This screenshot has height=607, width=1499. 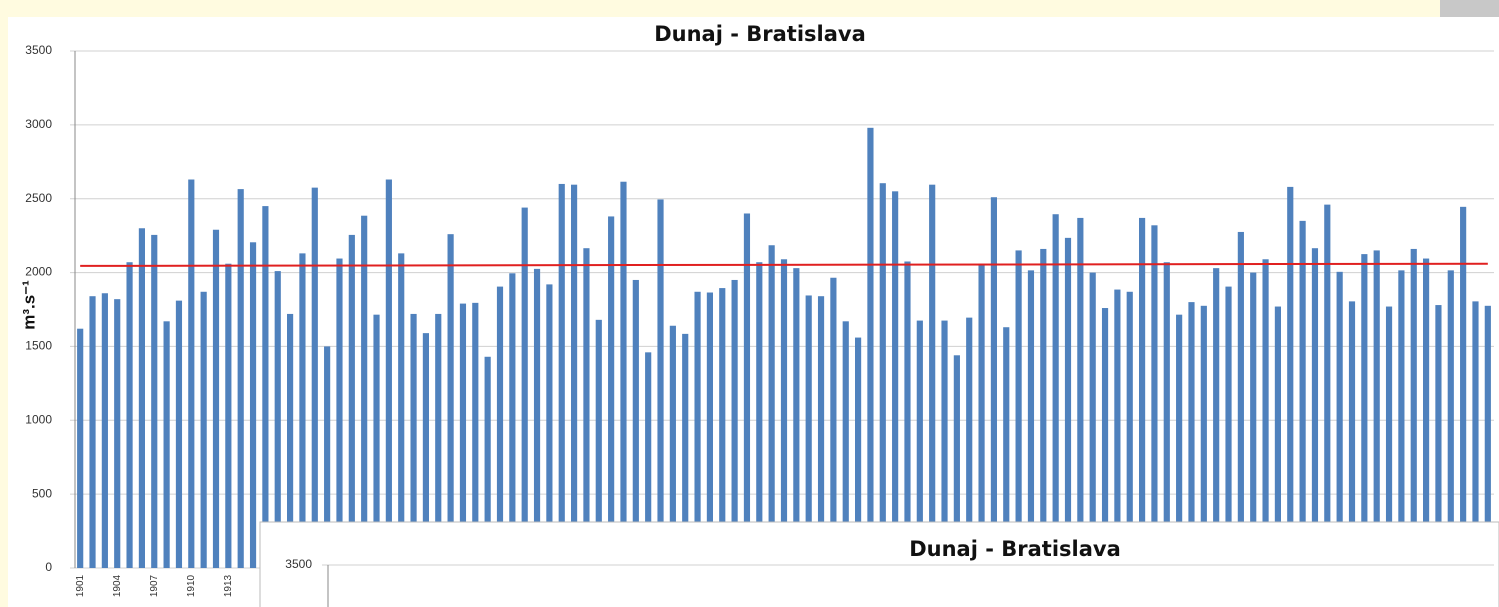 What do you see at coordinates (228, 585) in the screenshot?
I see `x-tick-label: 1913` at bounding box center [228, 585].